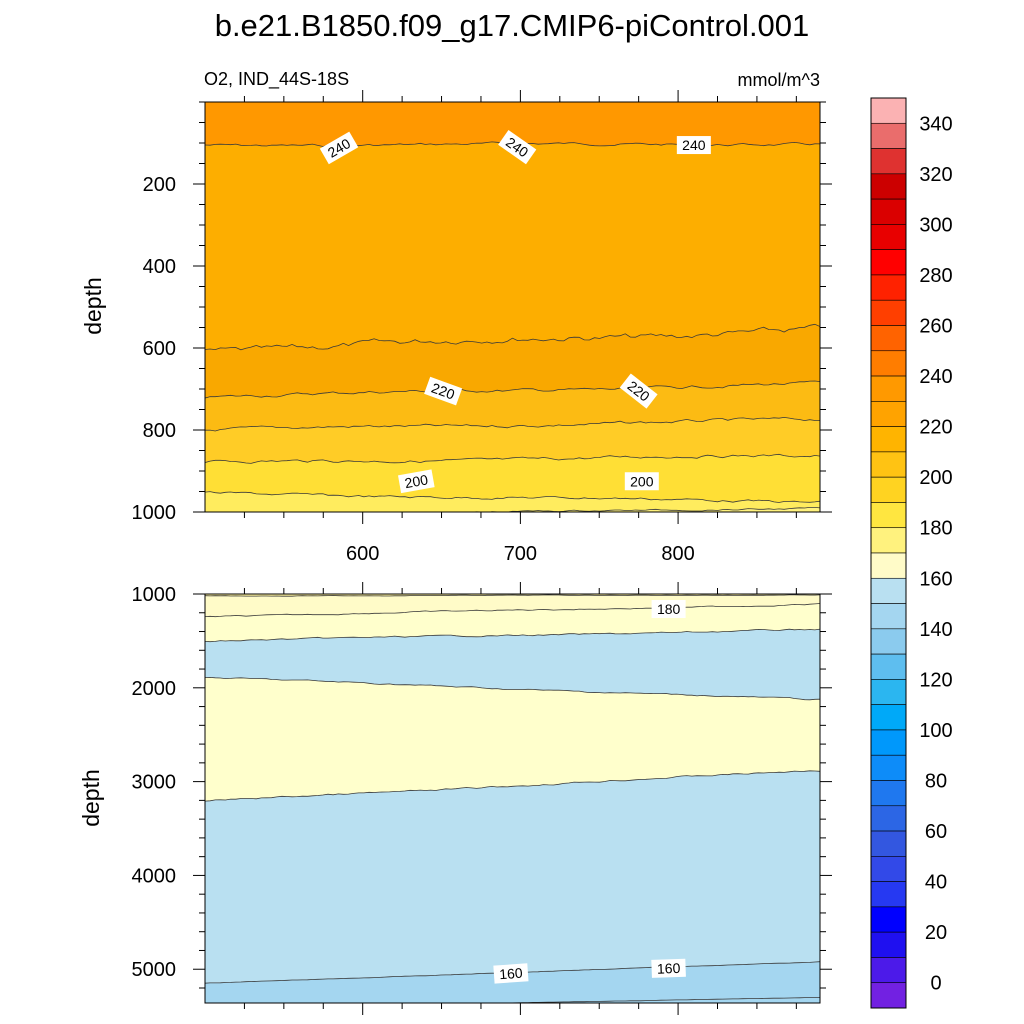 The image size is (1024, 1024). What do you see at coordinates (159, 431) in the screenshot?
I see `y-tick-label: 800` at bounding box center [159, 431].